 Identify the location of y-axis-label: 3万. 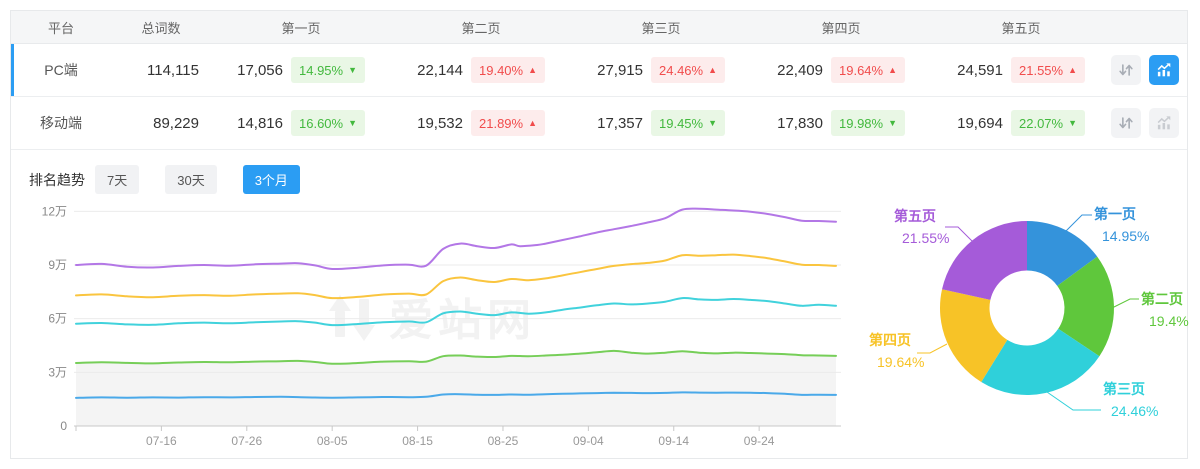
(57, 372).